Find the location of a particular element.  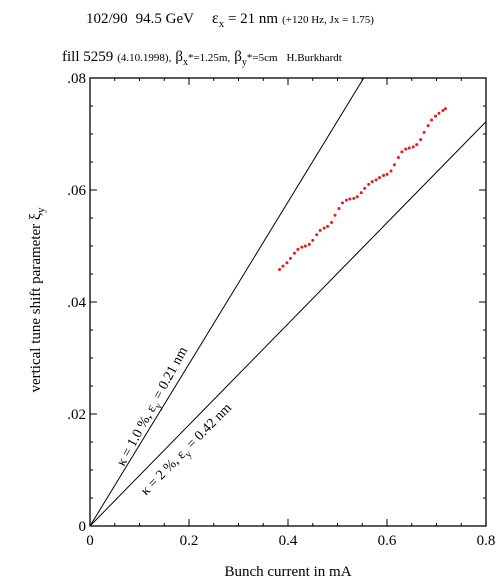

y-tick-label: .04 is located at coordinates (76, 303).